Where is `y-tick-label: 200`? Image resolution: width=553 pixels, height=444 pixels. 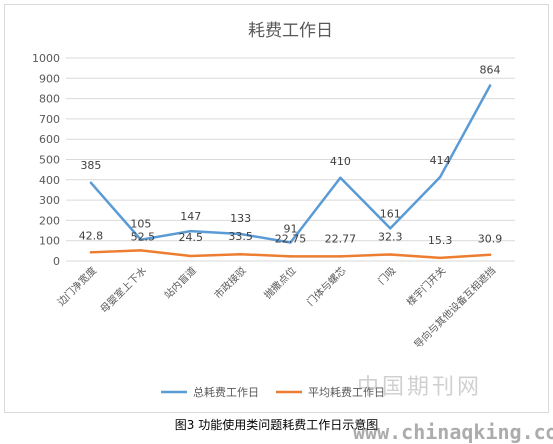
y-tick-label: 200 is located at coordinates (49, 220).